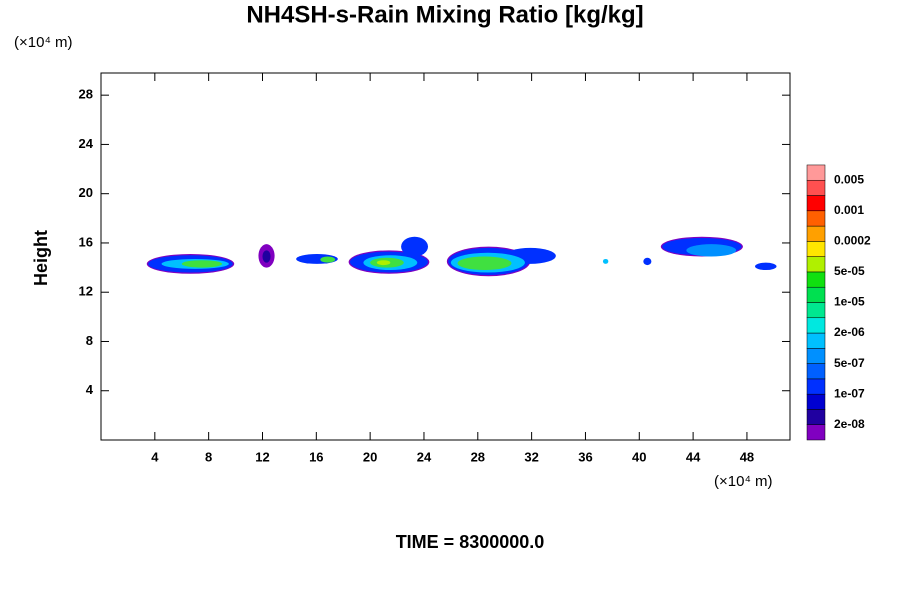  I want to click on y-tick-label: 8, so click(89, 340).